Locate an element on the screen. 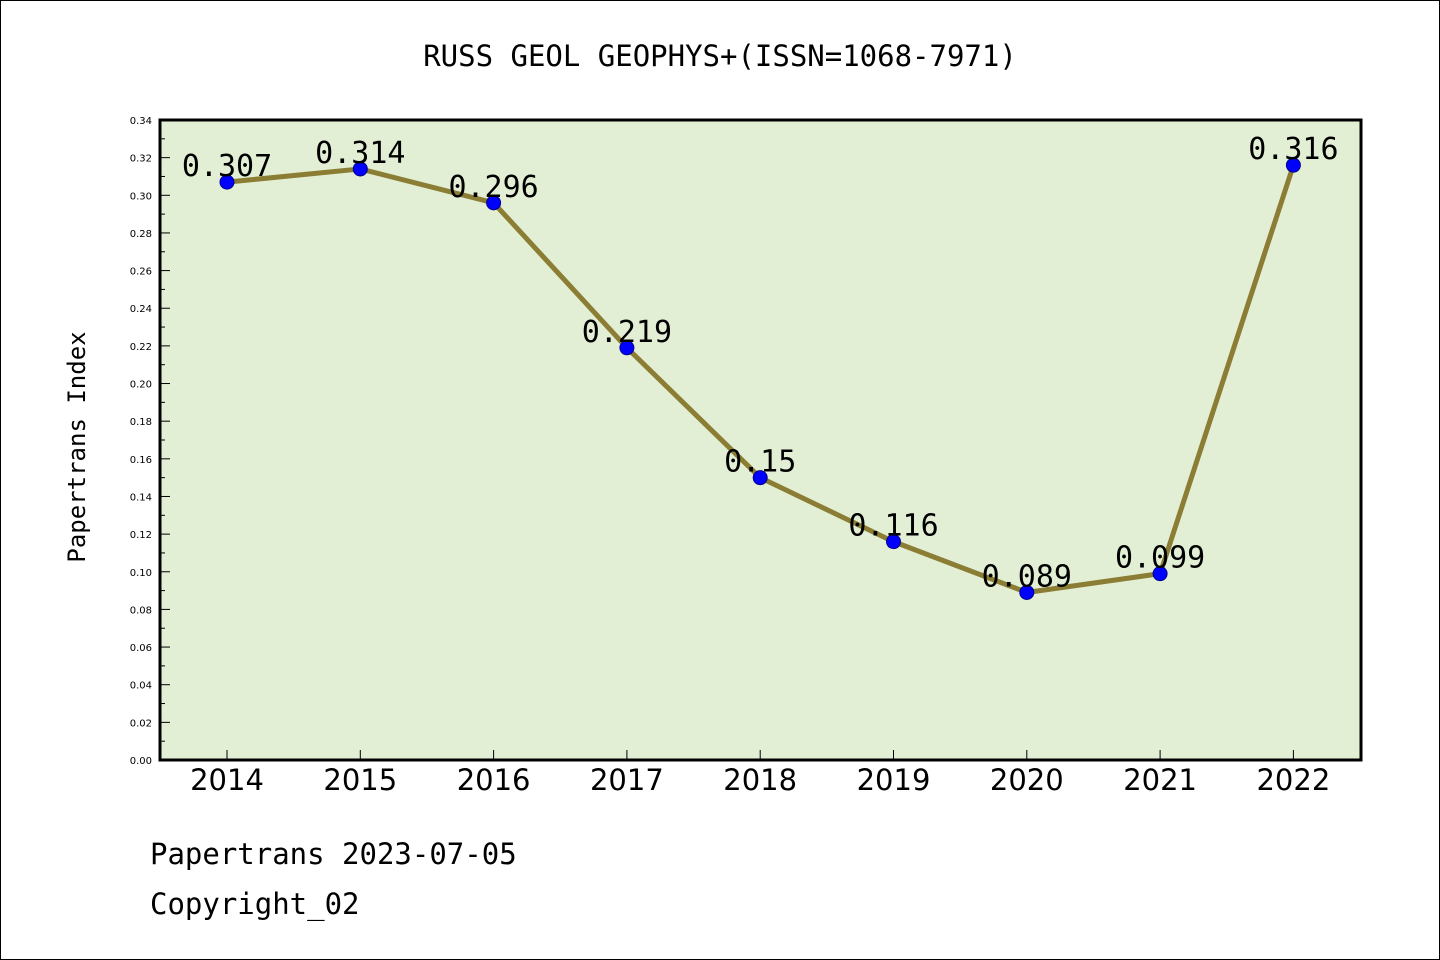 This screenshot has height=960, width=1440. y-tick-label: 0.00 is located at coordinates (141, 761).